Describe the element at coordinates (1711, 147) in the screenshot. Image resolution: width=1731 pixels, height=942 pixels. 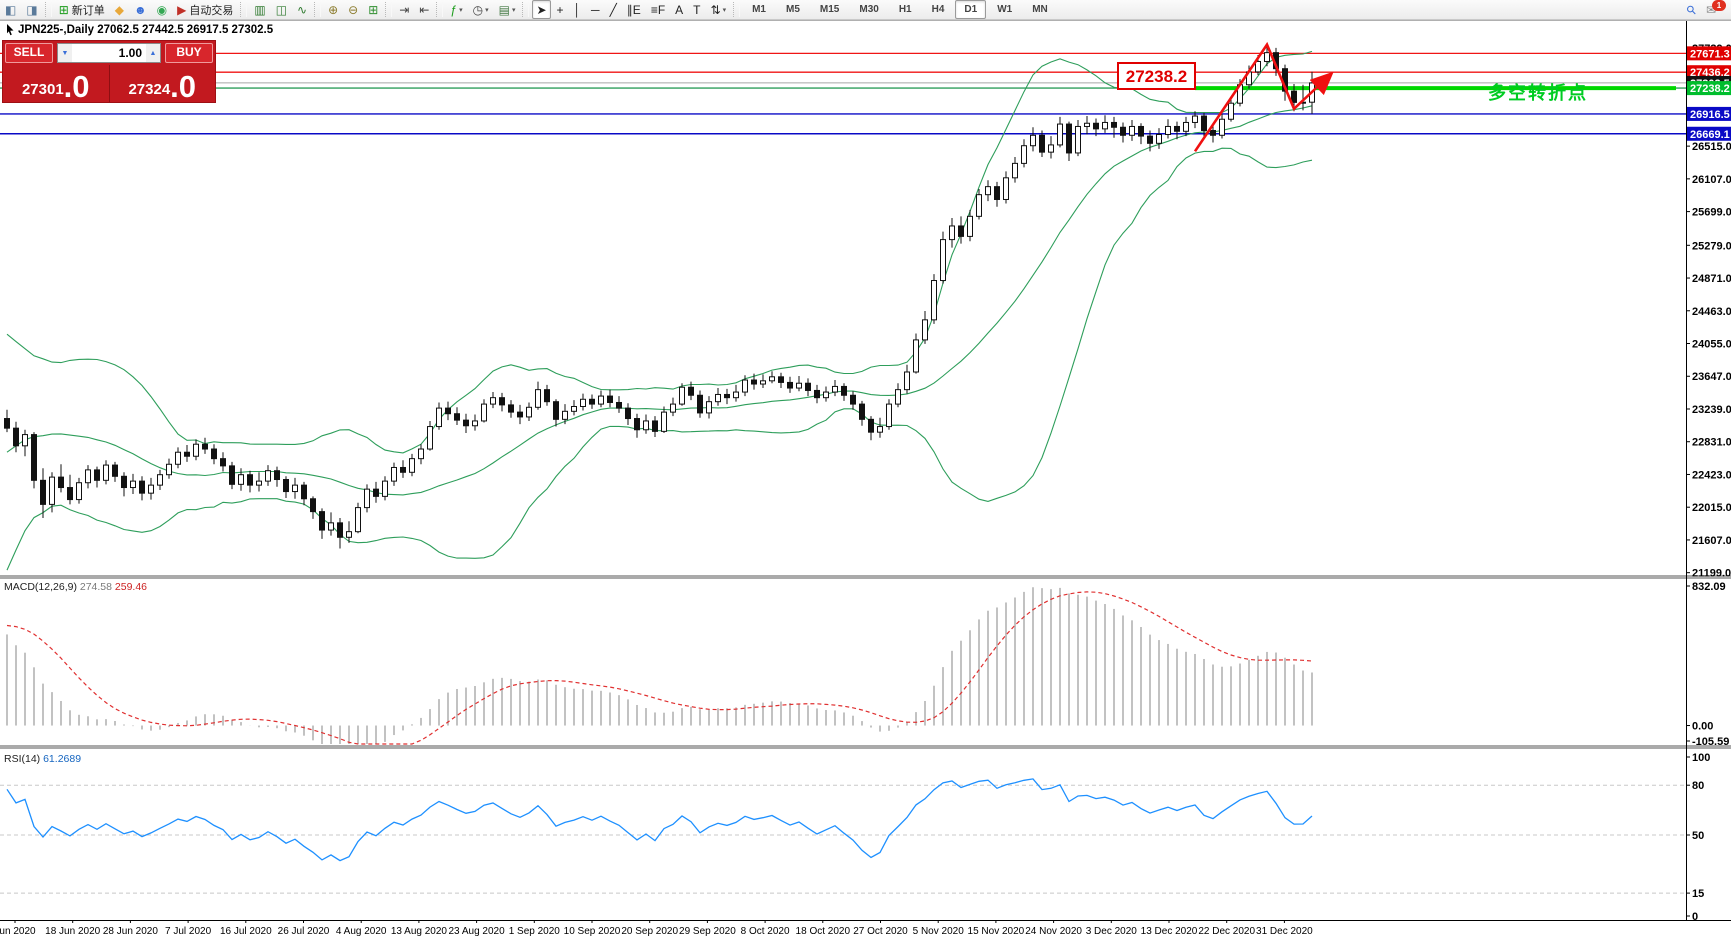
I see `main-scale-tick-26515.0: 26515.0` at that location.